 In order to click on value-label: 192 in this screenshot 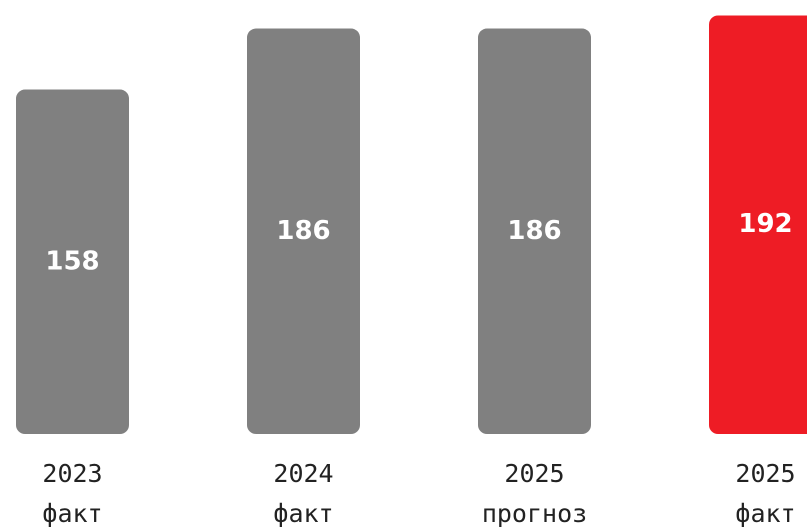, I will do `click(765, 224)`.